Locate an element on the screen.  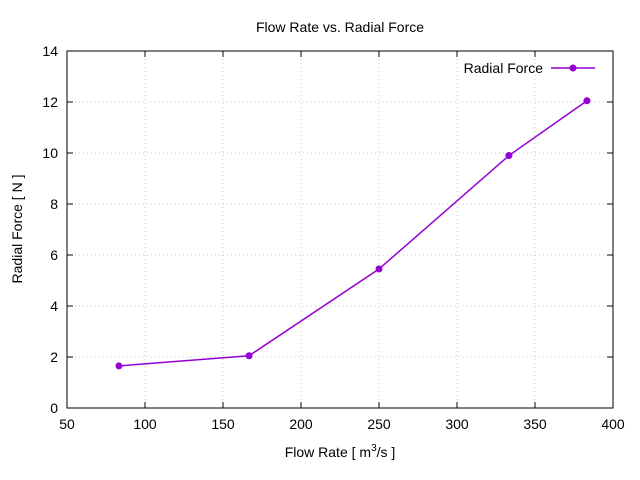
legend: Radial Force is located at coordinates (529, 68).